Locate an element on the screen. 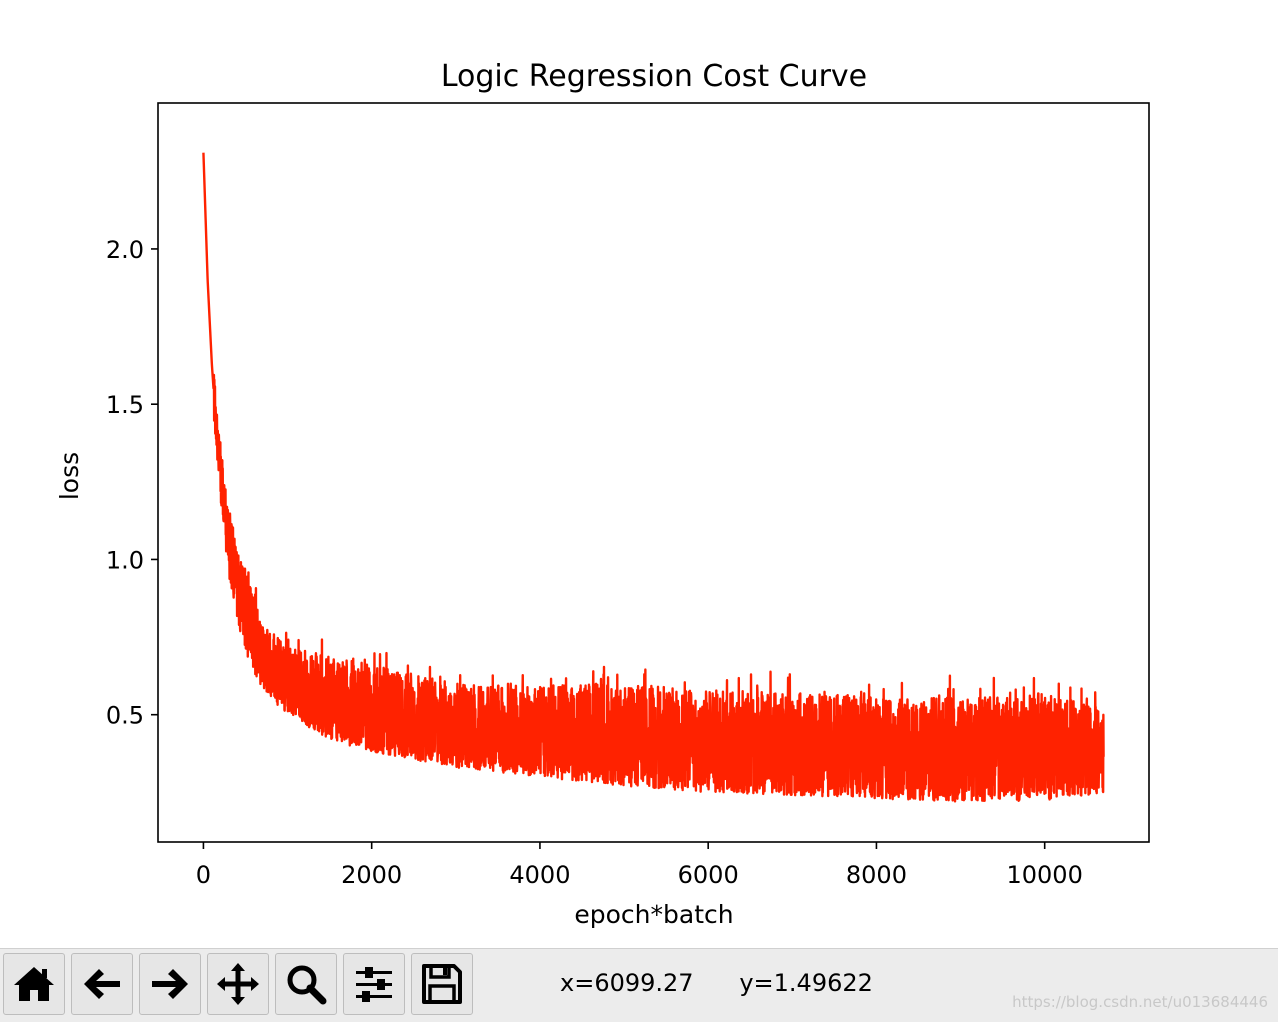 Image resolution: width=1278 pixels, height=1022 pixels. x-axis: 0 2000 4000 6000 8000 10000 is located at coordinates (639, 865).